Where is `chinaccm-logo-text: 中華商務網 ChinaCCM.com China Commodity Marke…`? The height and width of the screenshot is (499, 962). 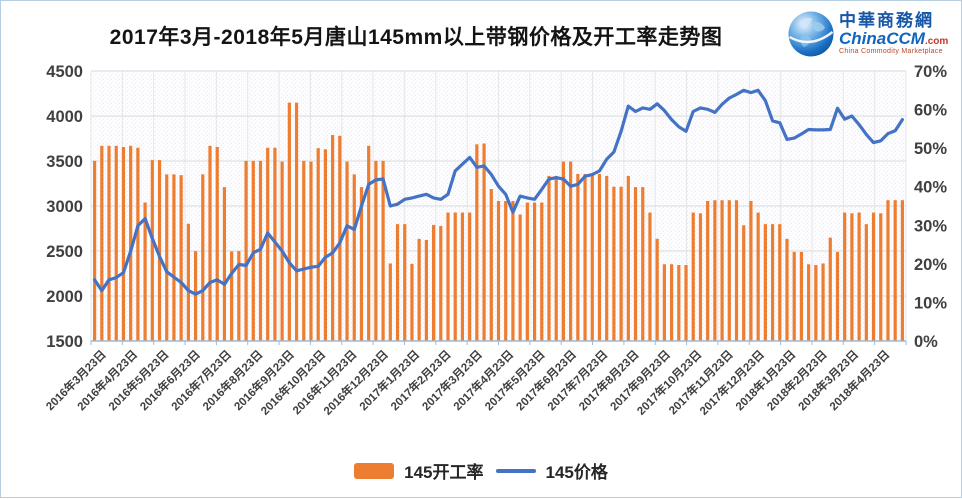
chinaccm-logo-text: 中華商務網 ChinaCCM.com China Commodity Marke… is located at coordinates (893, 33).